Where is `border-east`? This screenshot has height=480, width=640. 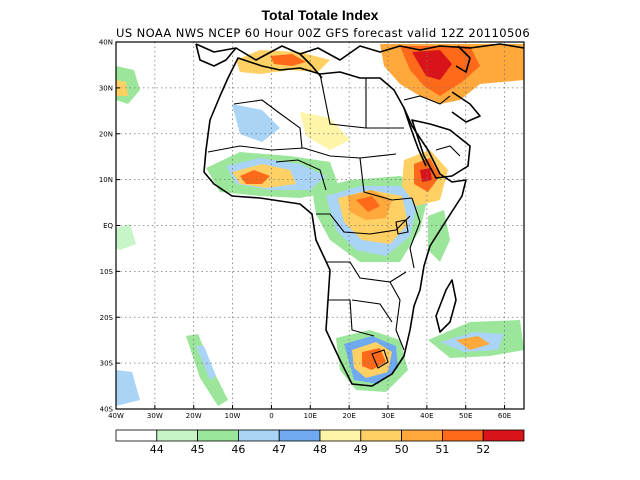 border-east is located at coordinates (415, 233).